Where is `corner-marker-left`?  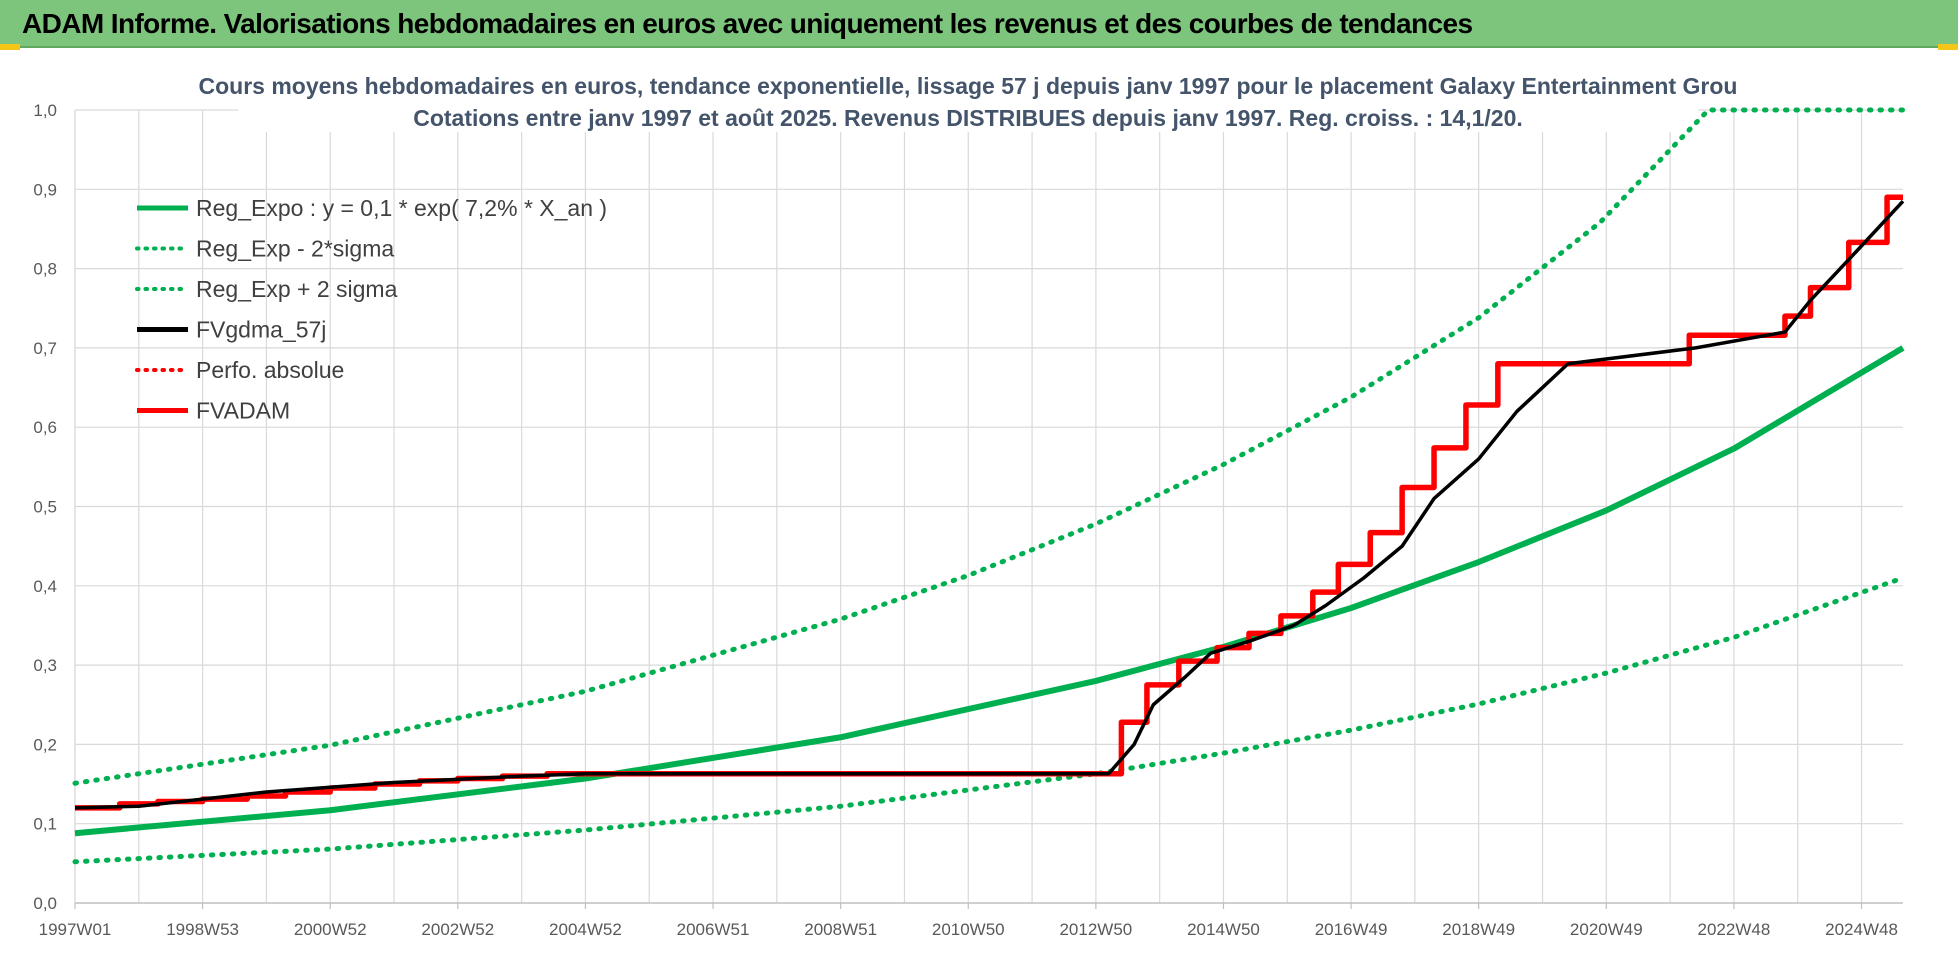 corner-marker-left is located at coordinates (10, 47).